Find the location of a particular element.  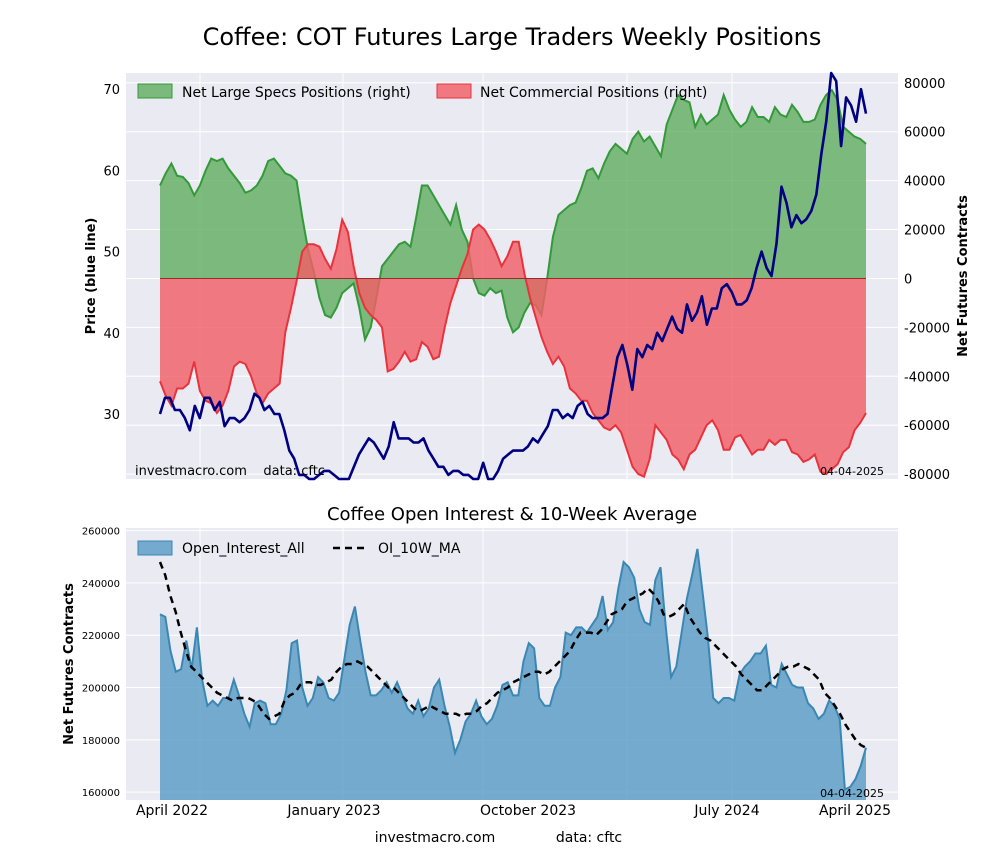

open-interest-title: Coffee Open Interest & 10-Week Average is located at coordinates (512, 514).